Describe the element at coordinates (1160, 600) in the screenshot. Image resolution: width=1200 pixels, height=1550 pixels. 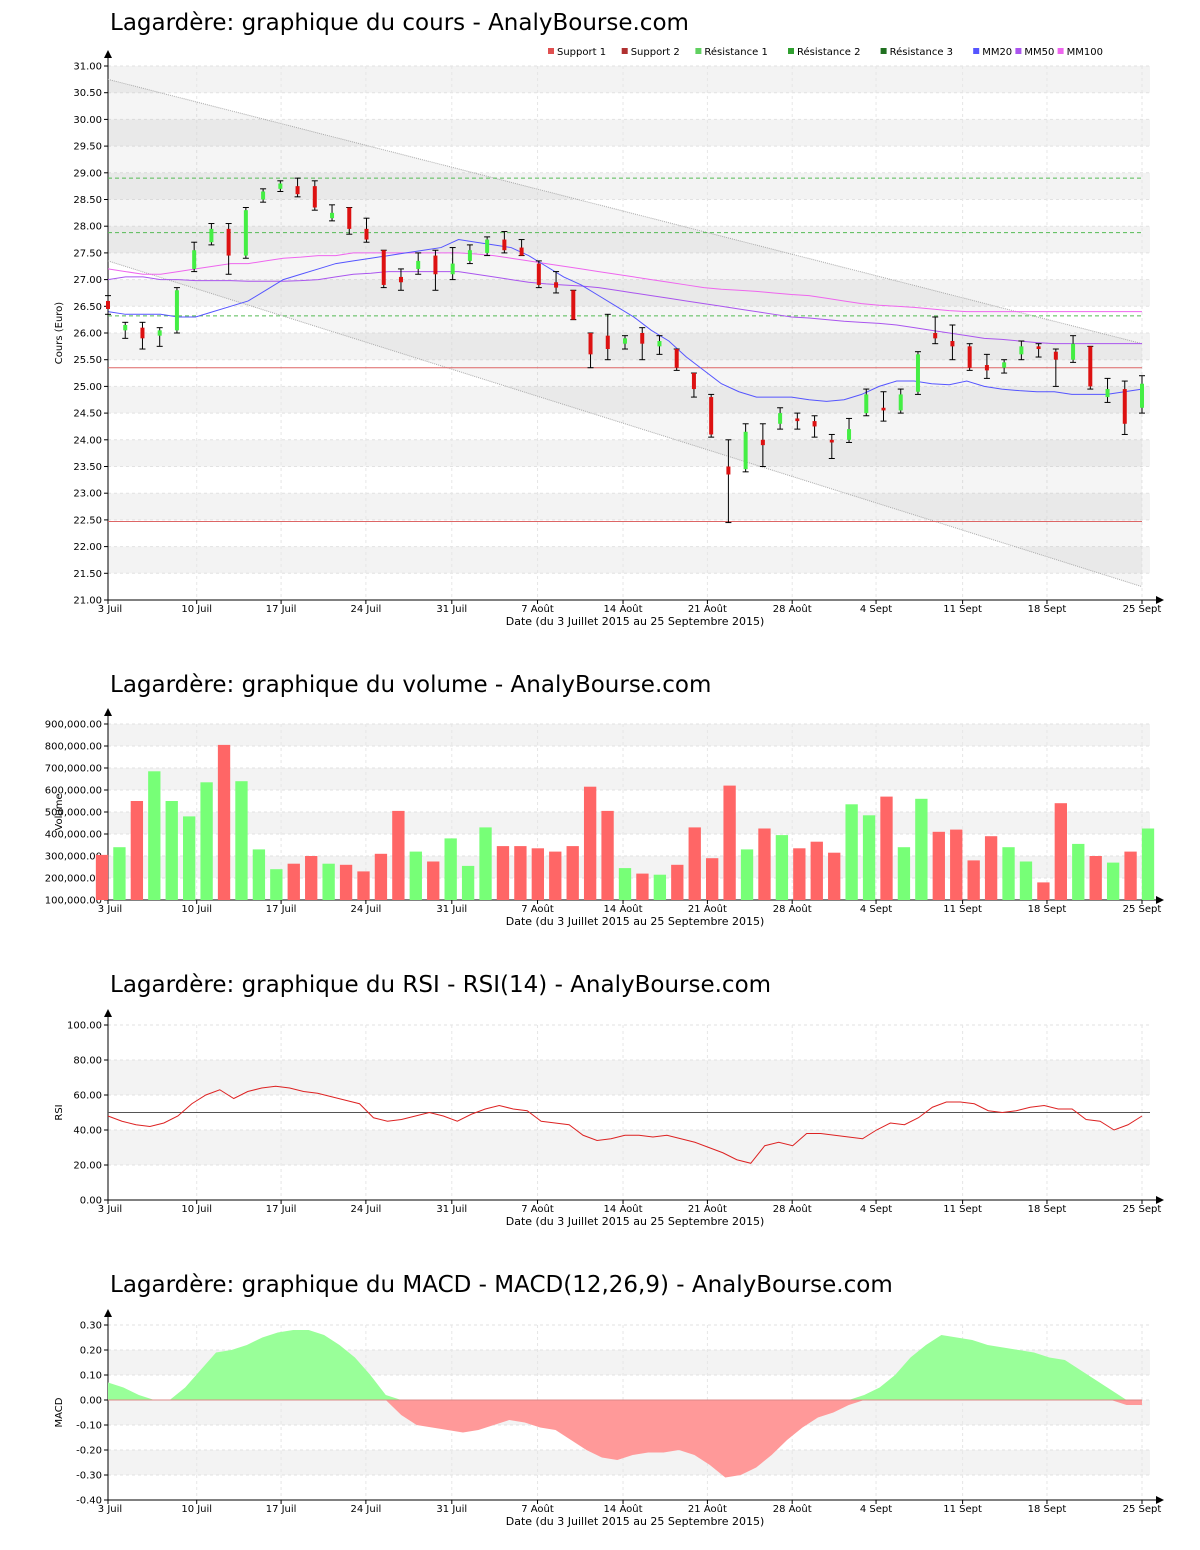
I see `x-axis-arrow` at that location.